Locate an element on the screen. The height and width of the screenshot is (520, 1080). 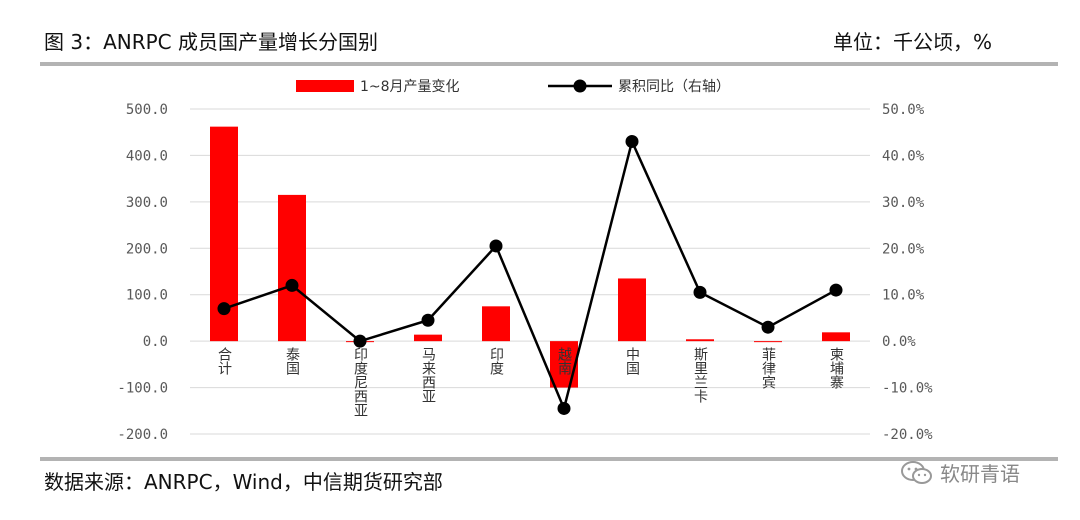
watermark: 软研青语 is located at coordinates (980, 473).